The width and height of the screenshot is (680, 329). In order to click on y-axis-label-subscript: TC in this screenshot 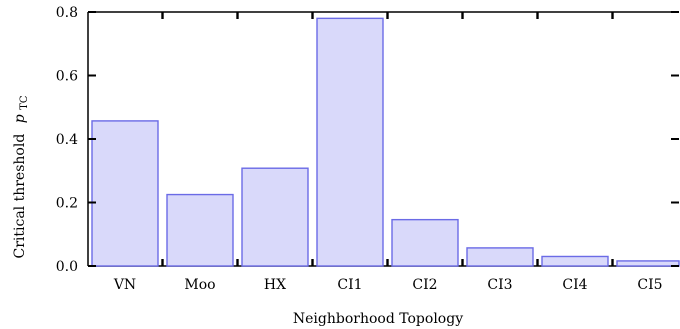, I will do `click(24, 102)`.